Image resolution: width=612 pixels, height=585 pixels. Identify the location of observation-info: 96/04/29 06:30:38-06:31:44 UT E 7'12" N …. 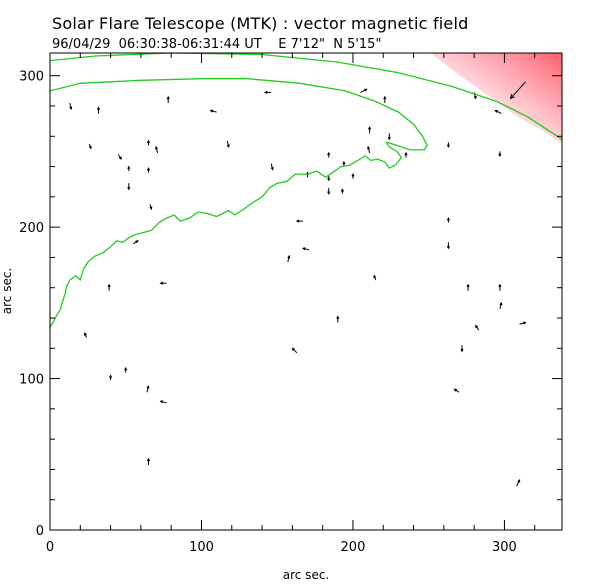
(217, 44).